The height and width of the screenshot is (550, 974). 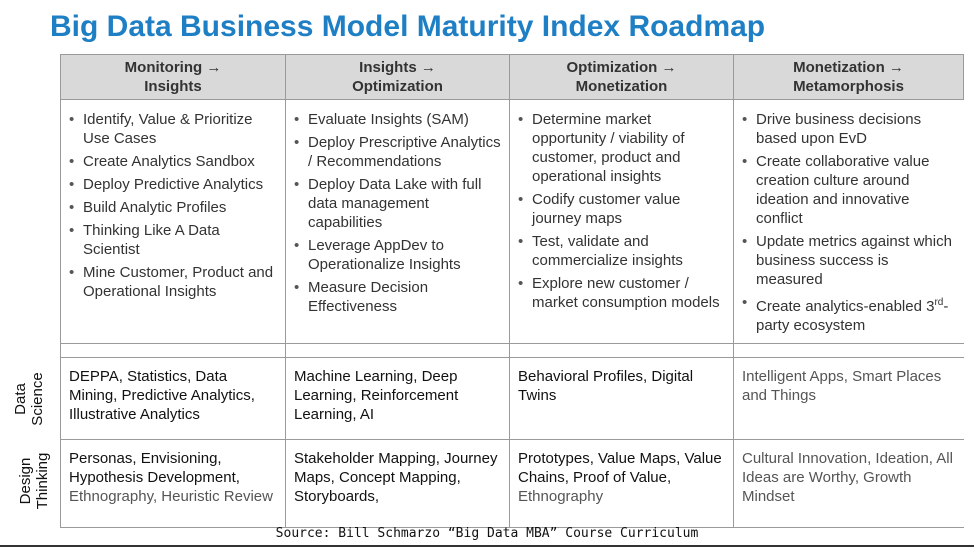 What do you see at coordinates (37, 399) in the screenshot?
I see `row-label-line2: Science` at bounding box center [37, 399].